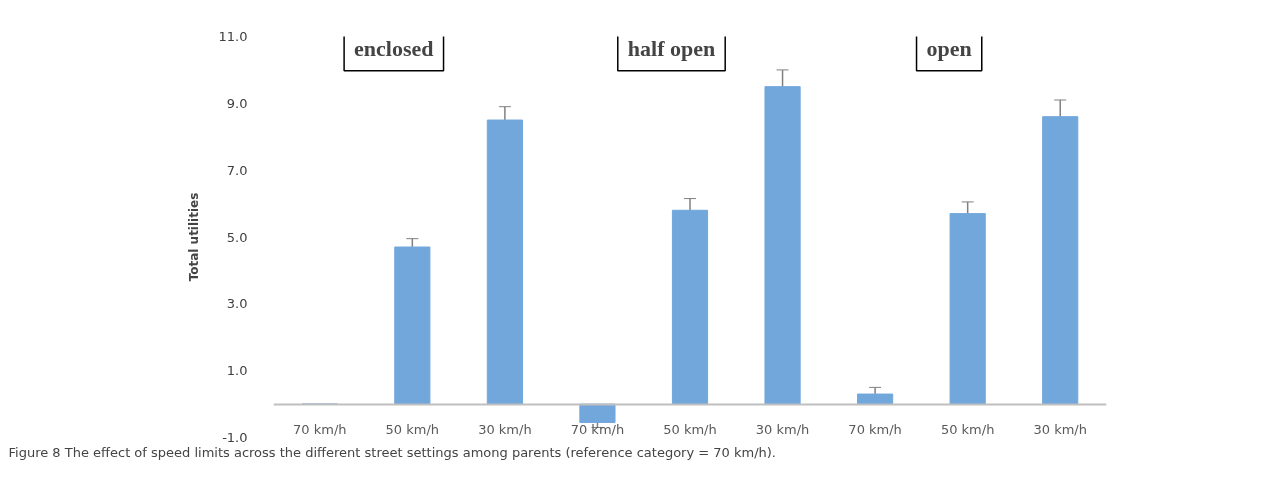 This screenshot has height=487, width=1281. What do you see at coordinates (394, 48) in the screenshot?
I see `annotation: enclosed` at bounding box center [394, 48].